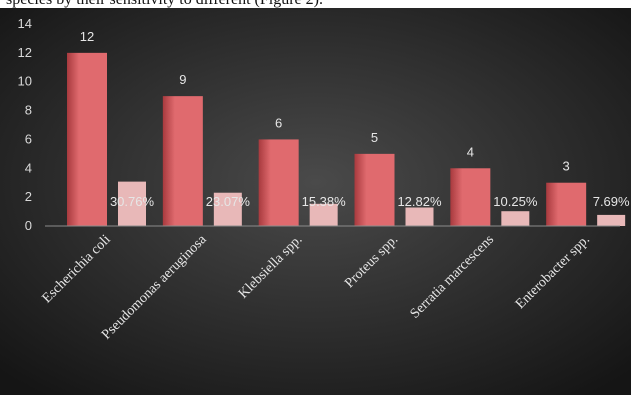 This screenshot has height=395, width=631. What do you see at coordinates (419, 201) in the screenshot?
I see `bar-percent-label: 12.82%` at bounding box center [419, 201].